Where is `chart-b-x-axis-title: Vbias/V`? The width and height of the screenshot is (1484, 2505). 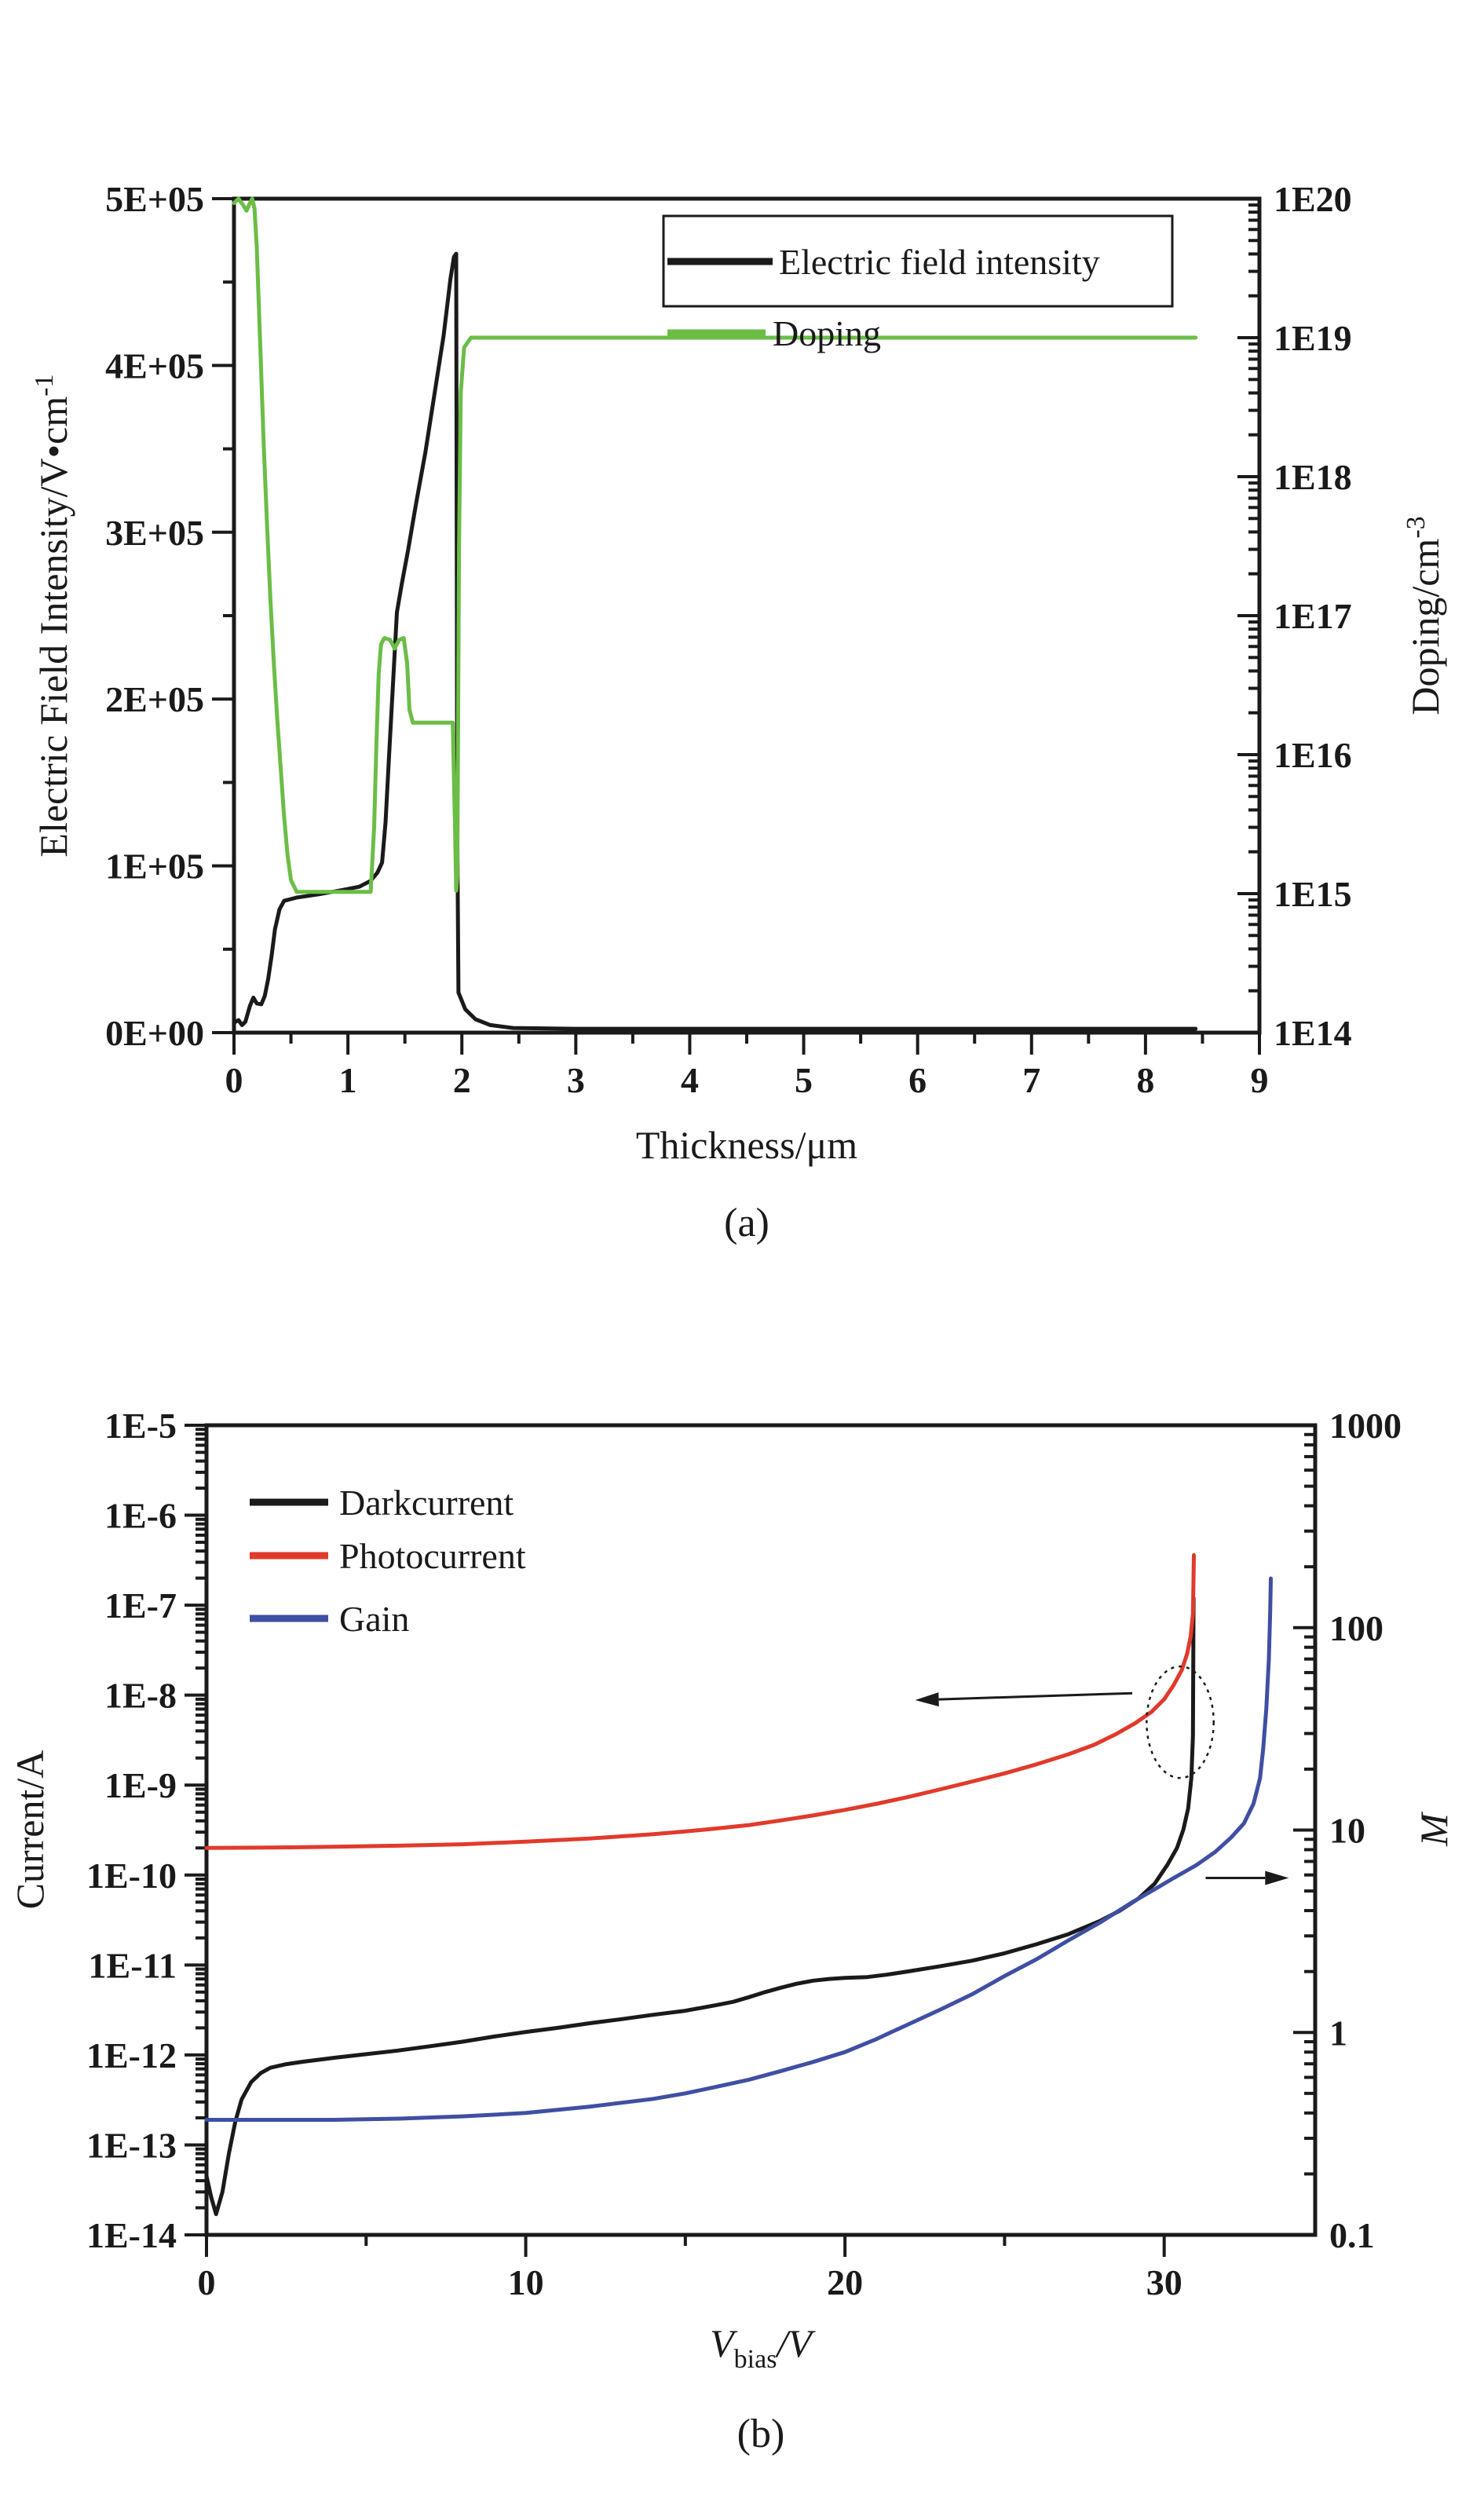
chart-b-x-axis-title: Vbias/V is located at coordinates (761, 2351).